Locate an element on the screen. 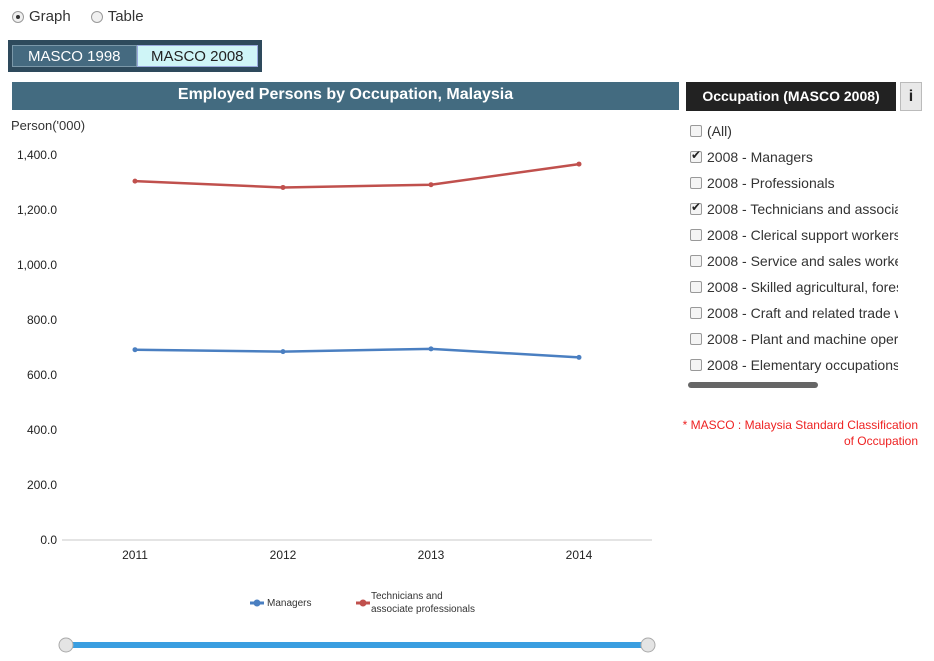  occupation-label: 2008 - Skilled agricultural, forestry is located at coordinates (802, 287).